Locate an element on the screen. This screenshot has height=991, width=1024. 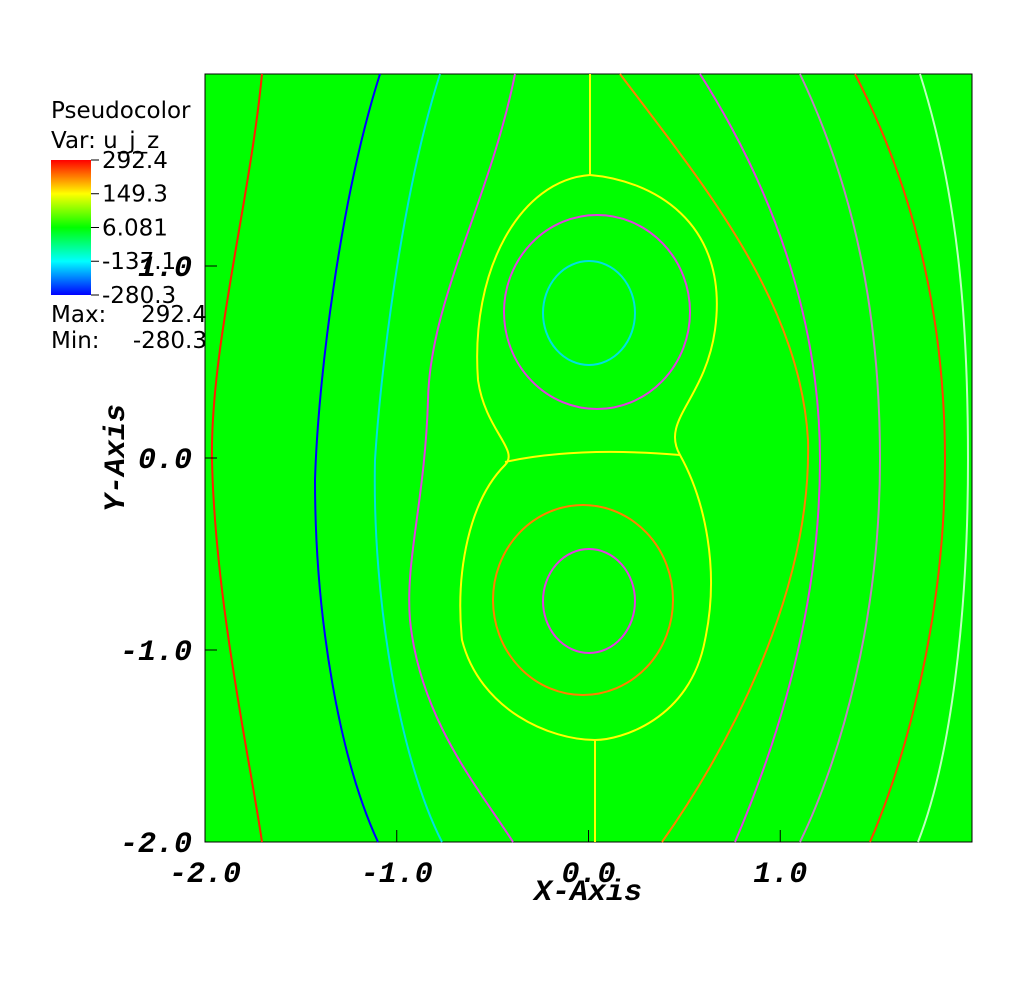
colorbar-tick-label: 149.3 is located at coordinates (135, 195).